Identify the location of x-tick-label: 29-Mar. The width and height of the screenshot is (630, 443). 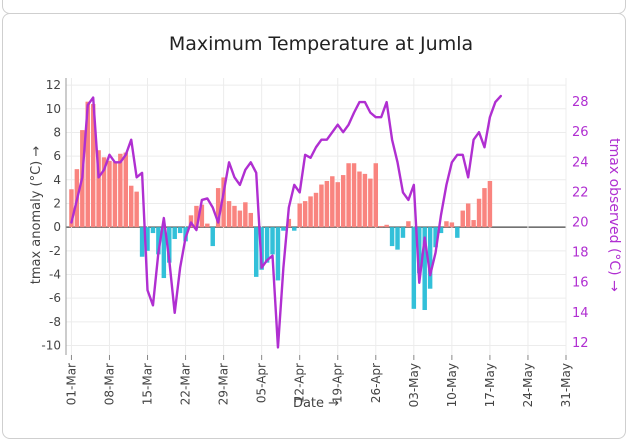
(224, 384).